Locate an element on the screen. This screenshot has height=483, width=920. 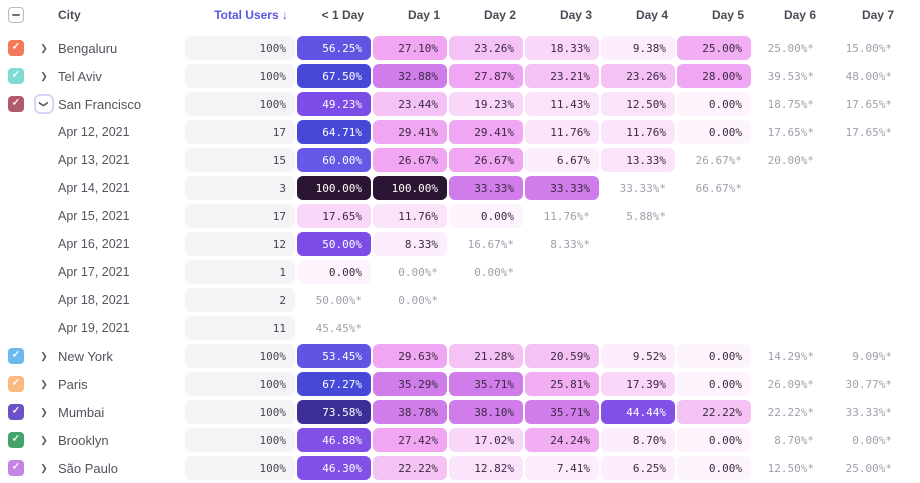
retention-value-pill: 60.00% is located at coordinates (334, 160).